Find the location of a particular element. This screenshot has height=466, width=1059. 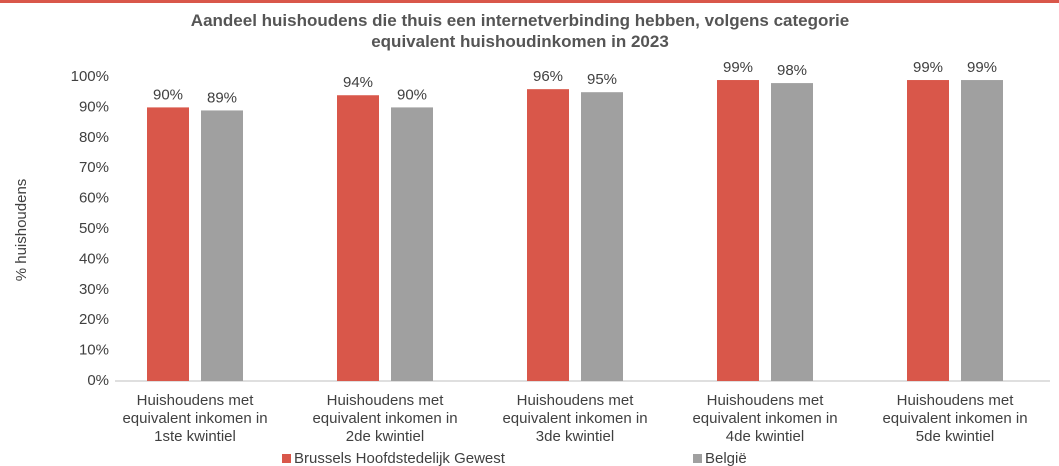

y-tick-label: 100% is located at coordinates (90, 76).